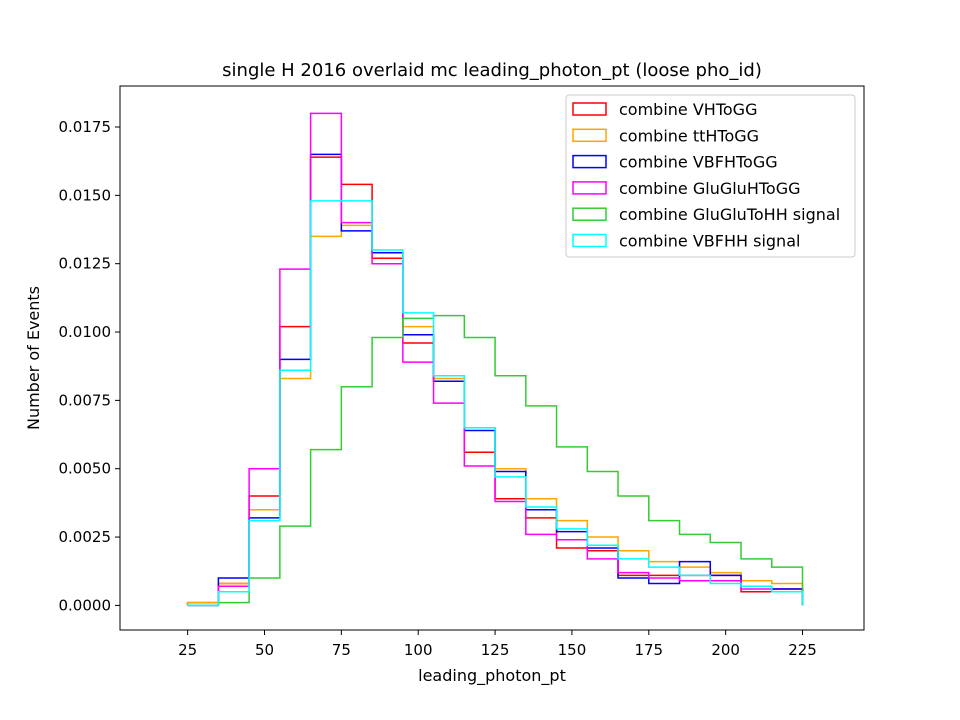  I want to click on y-tick-label: 0.0100, so click(85, 332).